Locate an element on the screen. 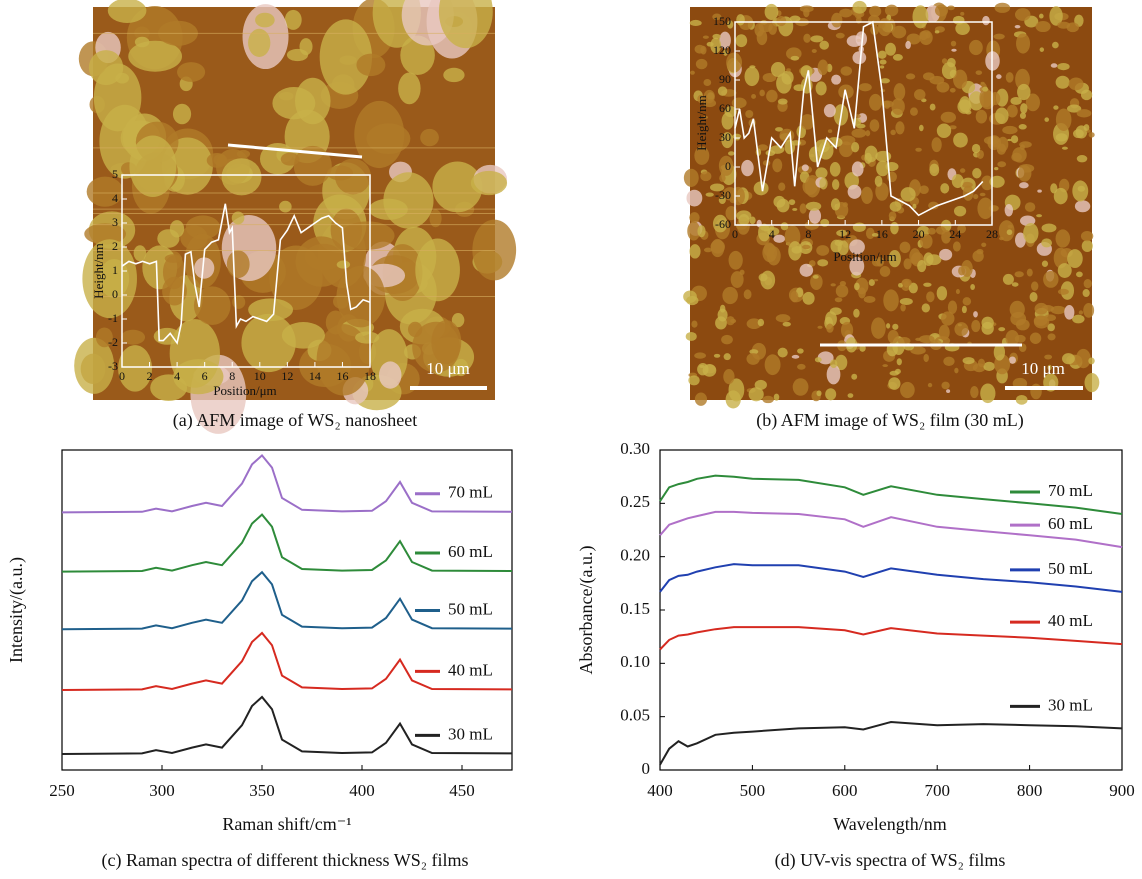  caption: (a) AFM image of WS₂ nanosheet is located at coordinates (295, 420).